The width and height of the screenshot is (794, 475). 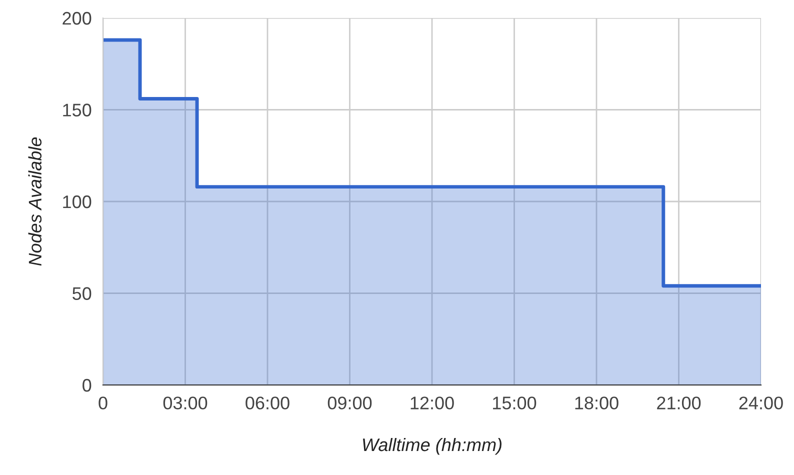 I want to click on y-tick-label: 200, so click(x=77, y=18).